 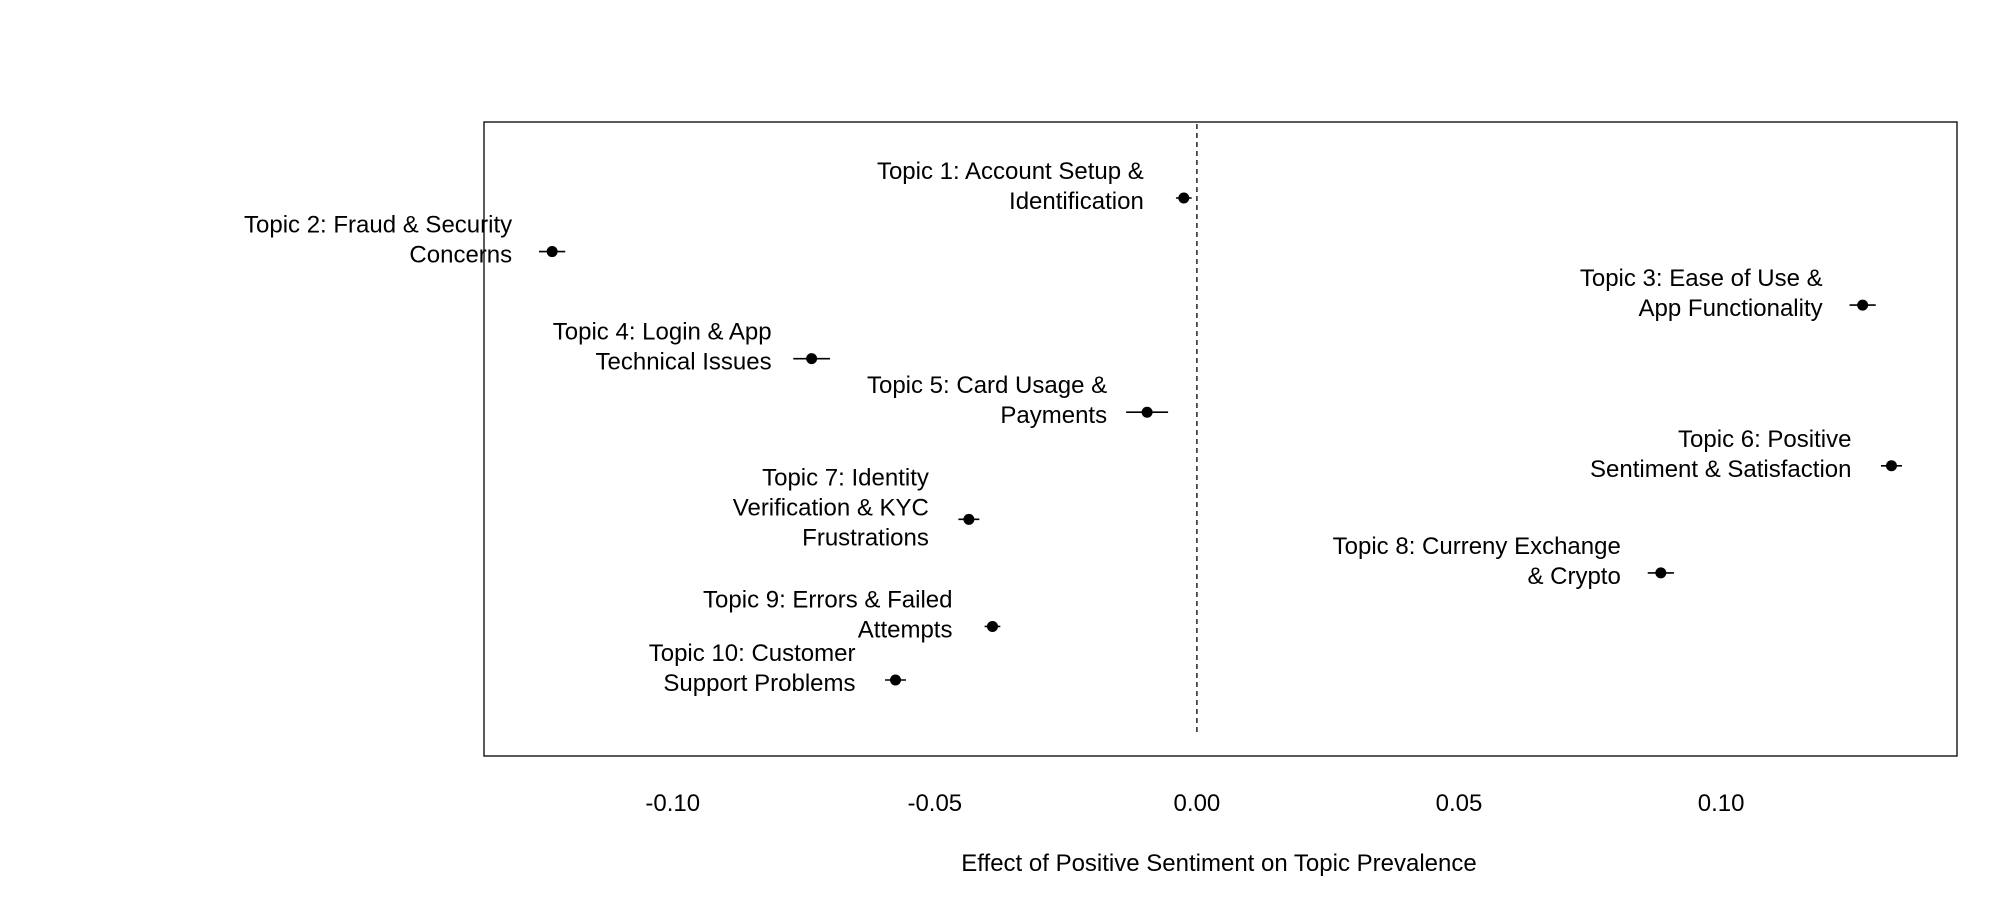 I want to click on topic-label: Topic 9: Errors & Failed, so click(x=827, y=599).